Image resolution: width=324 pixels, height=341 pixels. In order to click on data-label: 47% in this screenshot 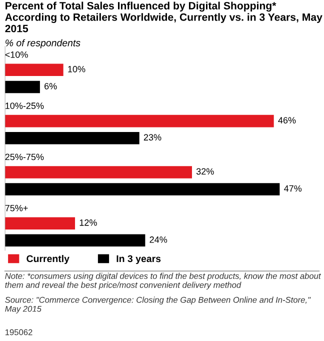, I will do `click(293, 188)`.